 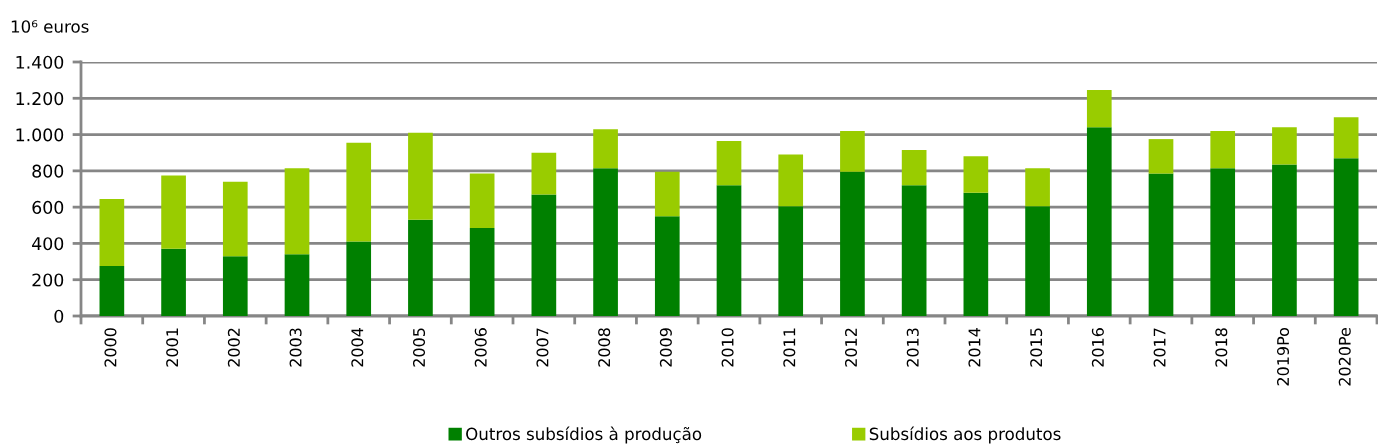 I want to click on legend-label: Subsídios aos produtos, so click(x=965, y=435).